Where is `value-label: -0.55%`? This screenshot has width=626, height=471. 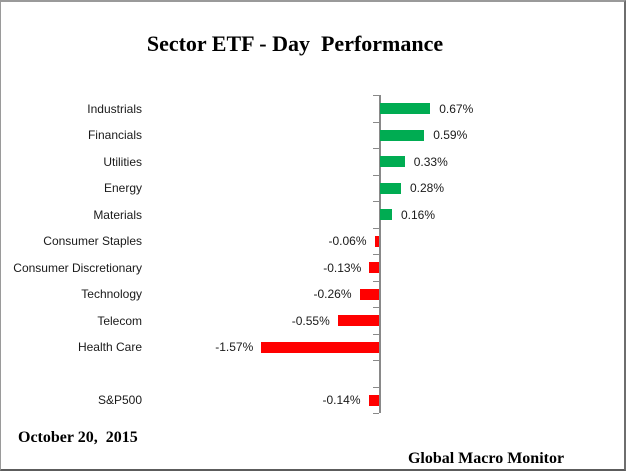 value-label: -0.55% is located at coordinates (310, 320).